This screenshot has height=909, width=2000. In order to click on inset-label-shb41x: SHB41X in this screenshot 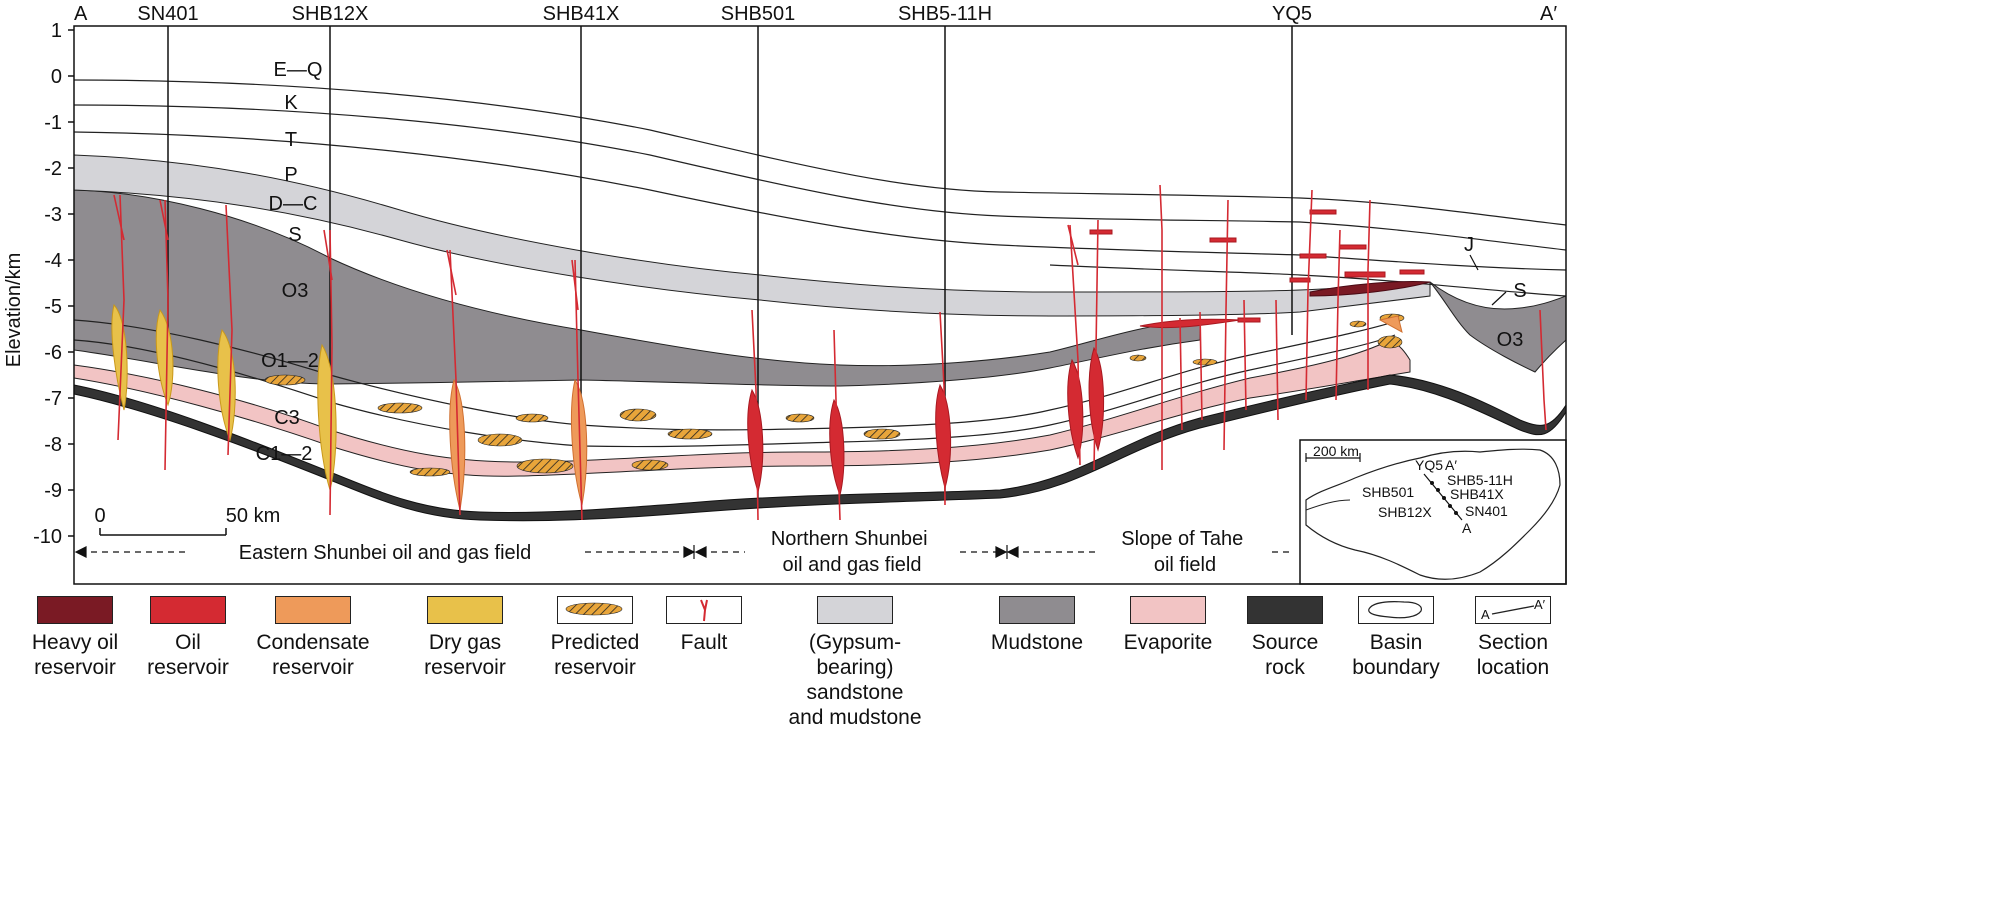, I will do `click(1477, 494)`.